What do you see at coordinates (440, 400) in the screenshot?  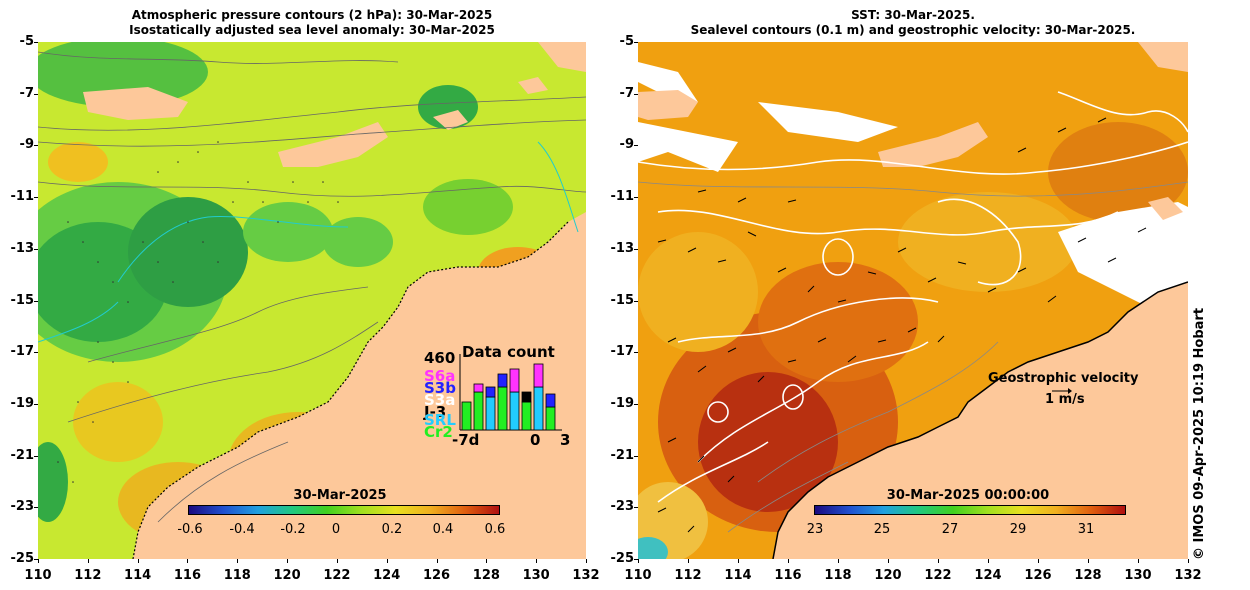 I see `sat-label-s3a: S3a` at bounding box center [440, 400].